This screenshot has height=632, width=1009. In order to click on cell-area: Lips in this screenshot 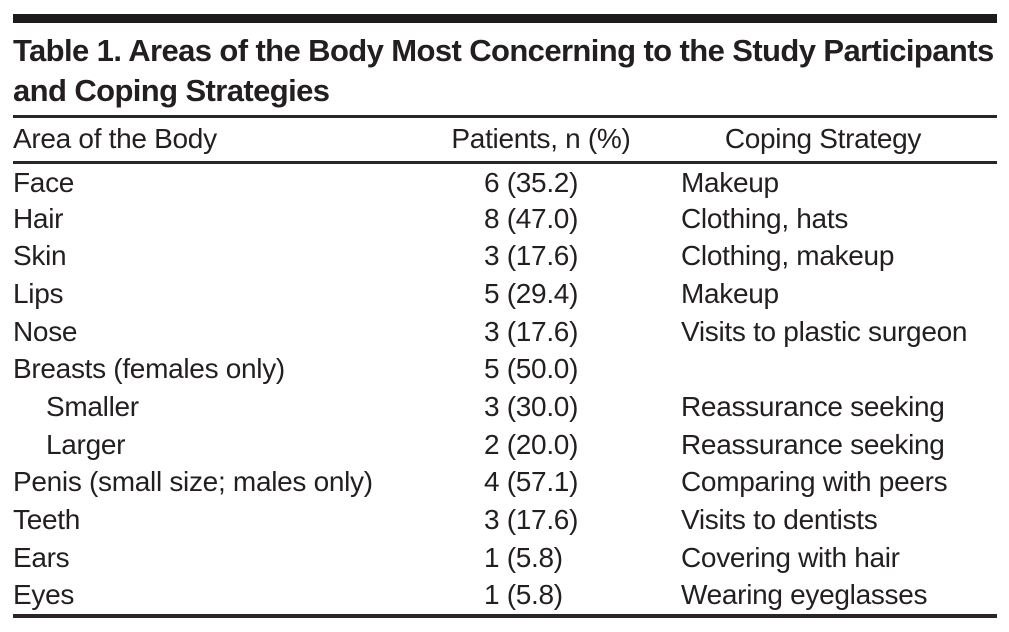, I will do `click(38, 293)`.